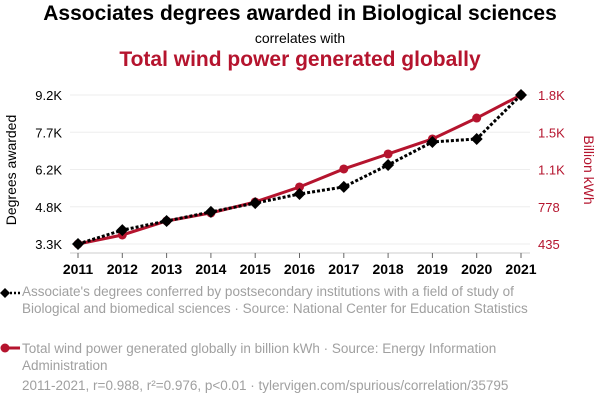  What do you see at coordinates (549, 207) in the screenshot?
I see `y-right-tick-label: 778` at bounding box center [549, 207].